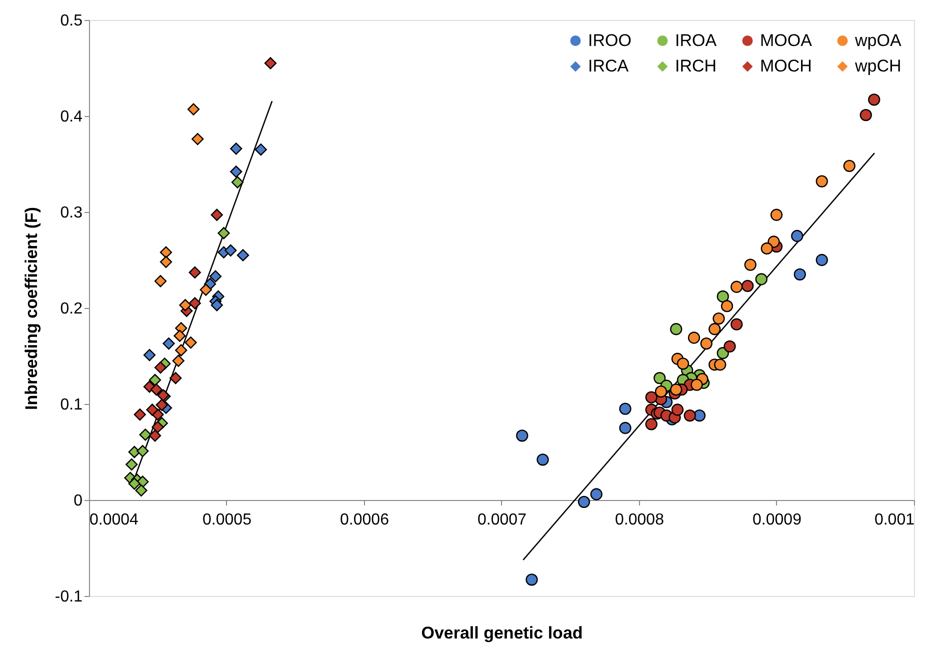  What do you see at coordinates (696, 66) in the screenshot?
I see `legend-label: IRCH` at bounding box center [696, 66].